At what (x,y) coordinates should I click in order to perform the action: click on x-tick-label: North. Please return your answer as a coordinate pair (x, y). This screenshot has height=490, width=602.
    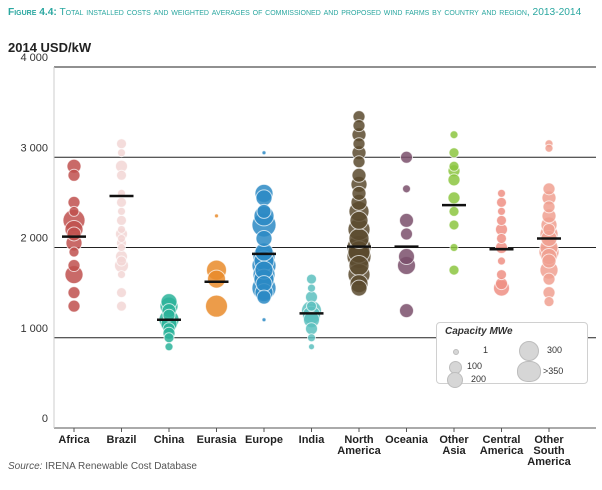
    Looking at the image, I should click on (359, 440).